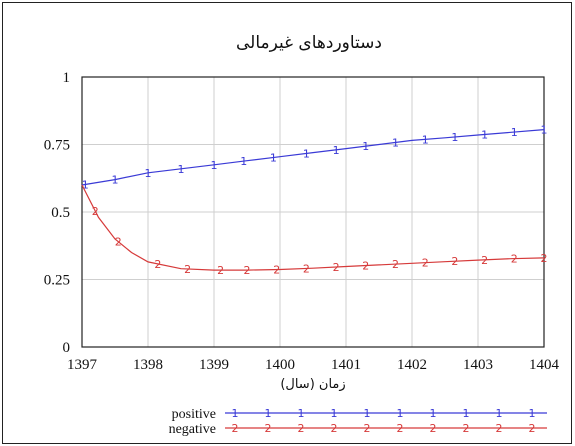 This screenshot has height=446, width=575. I want to click on data-point-negative-4: 2, so click(220, 270).